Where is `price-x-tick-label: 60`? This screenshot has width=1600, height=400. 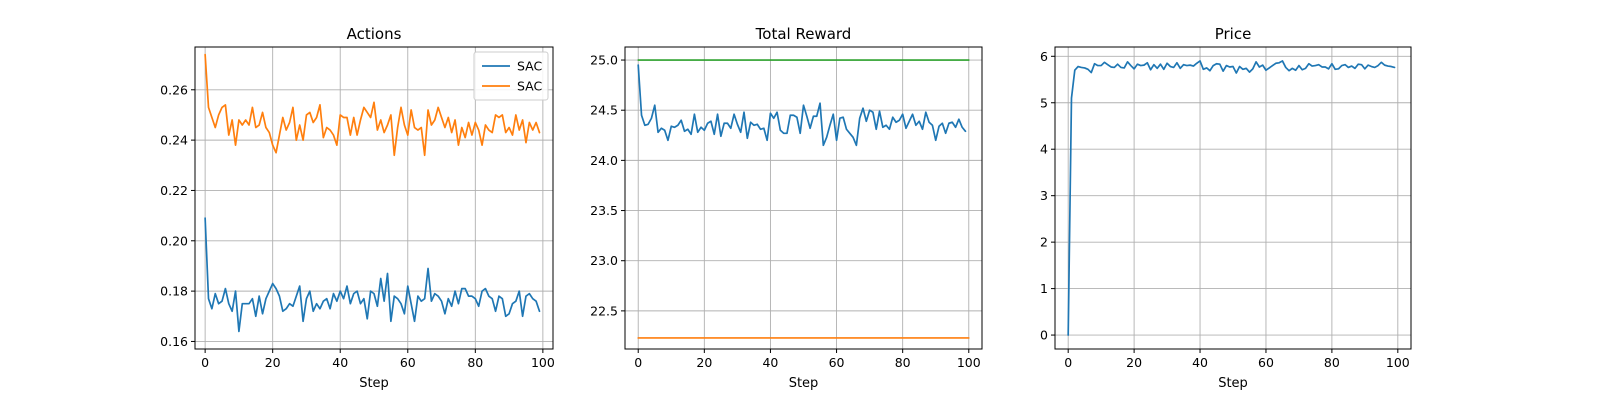 price-x-tick-label: 60 is located at coordinates (1266, 362).